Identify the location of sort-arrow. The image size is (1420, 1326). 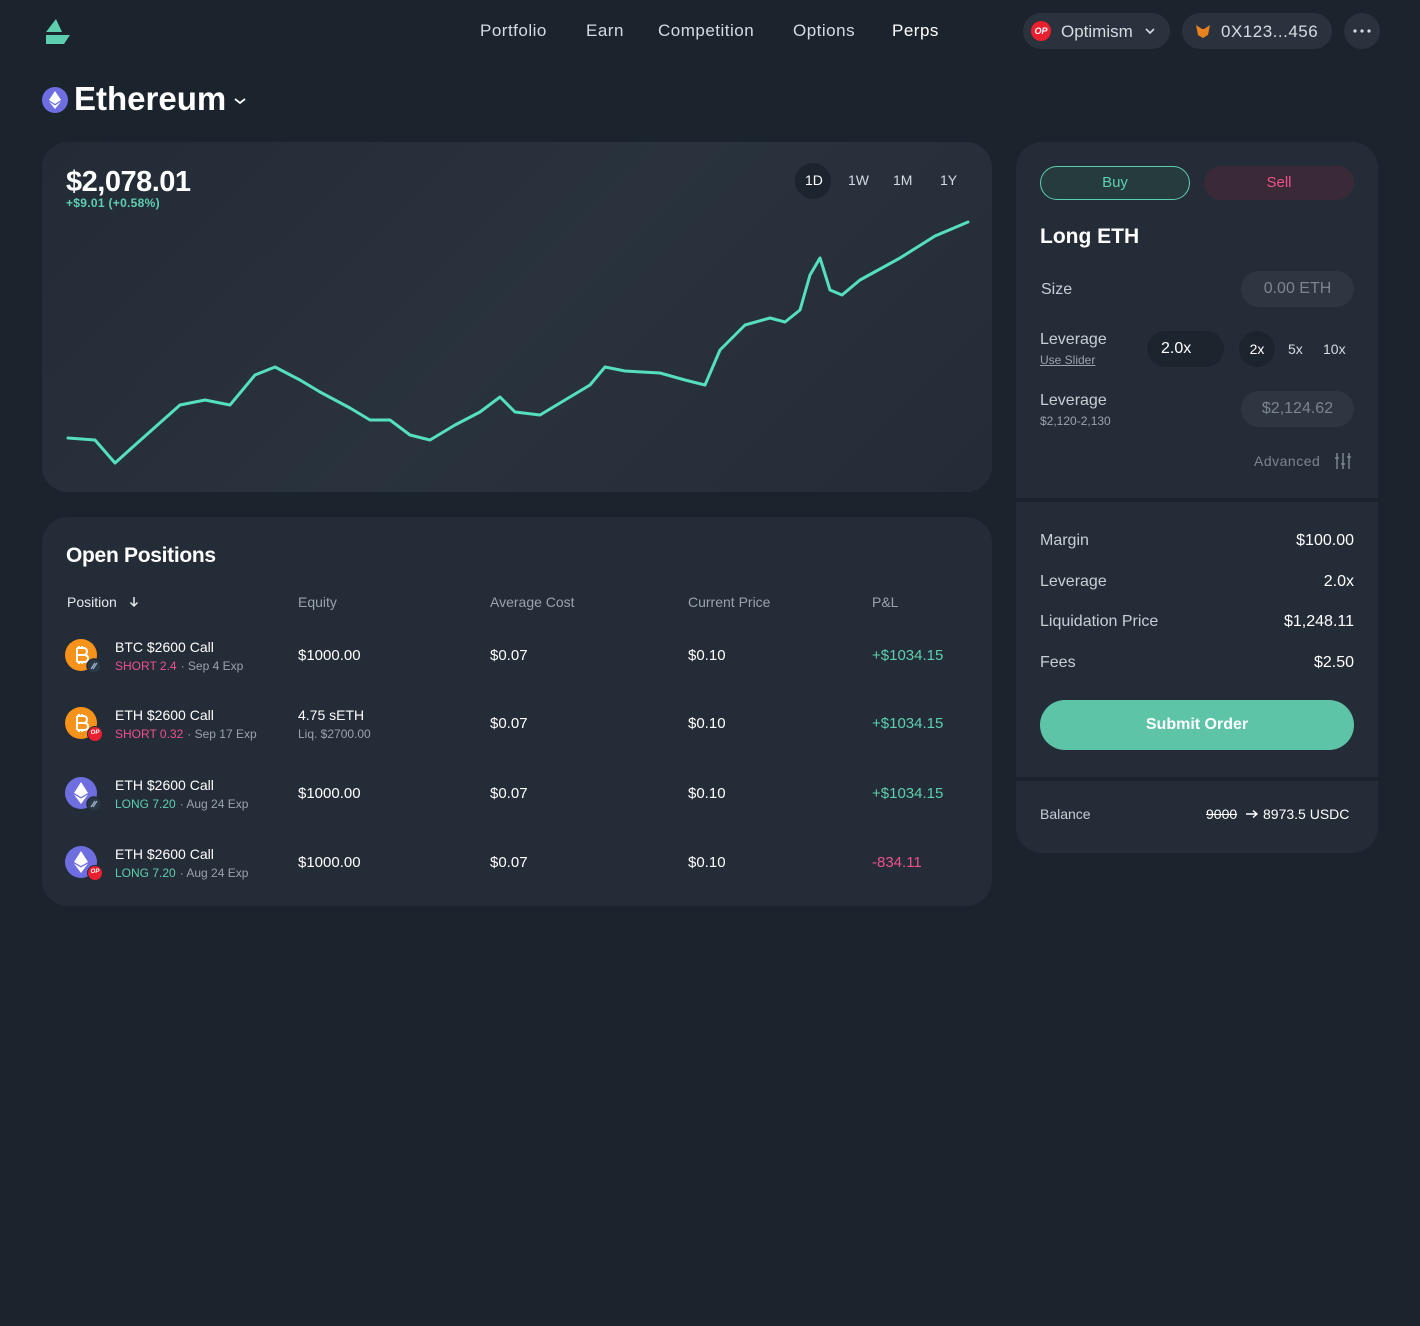
(134, 602).